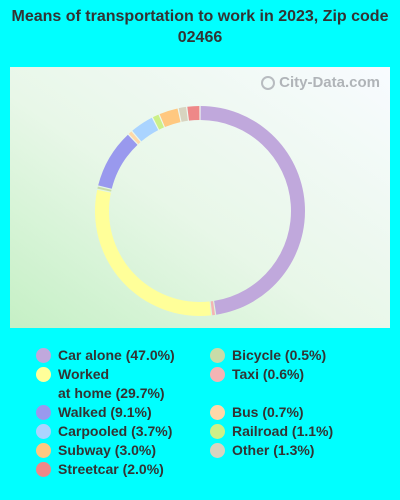 The image size is (400, 500). I want to click on legend-item-carpooled: Carpooled (3.7%), so click(104, 431).